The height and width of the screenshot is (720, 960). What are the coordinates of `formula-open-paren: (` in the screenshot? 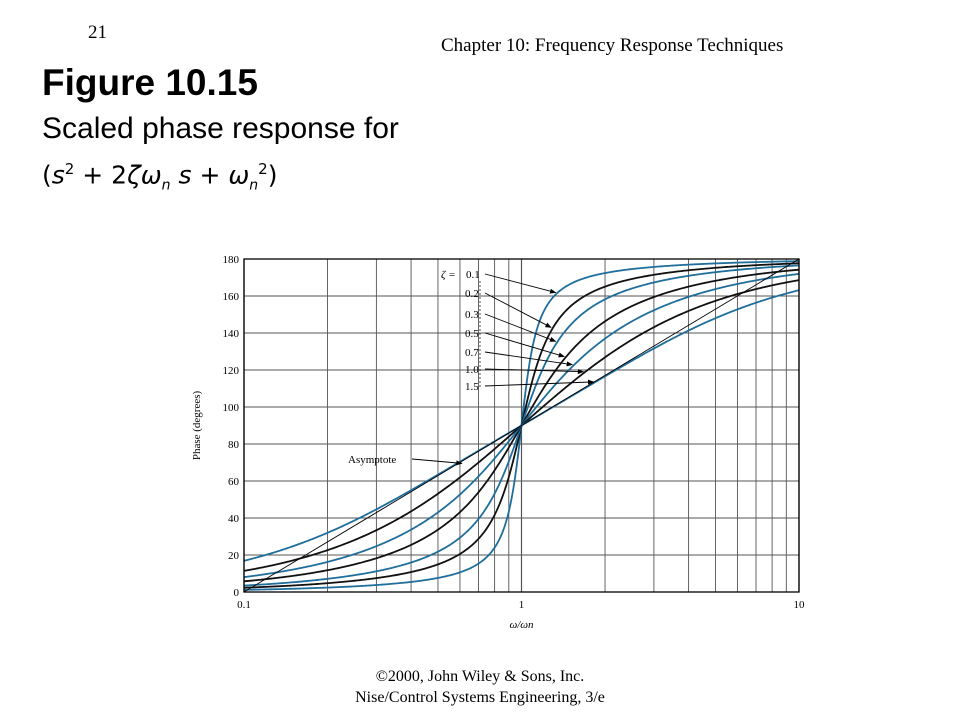 It's located at (47, 175).